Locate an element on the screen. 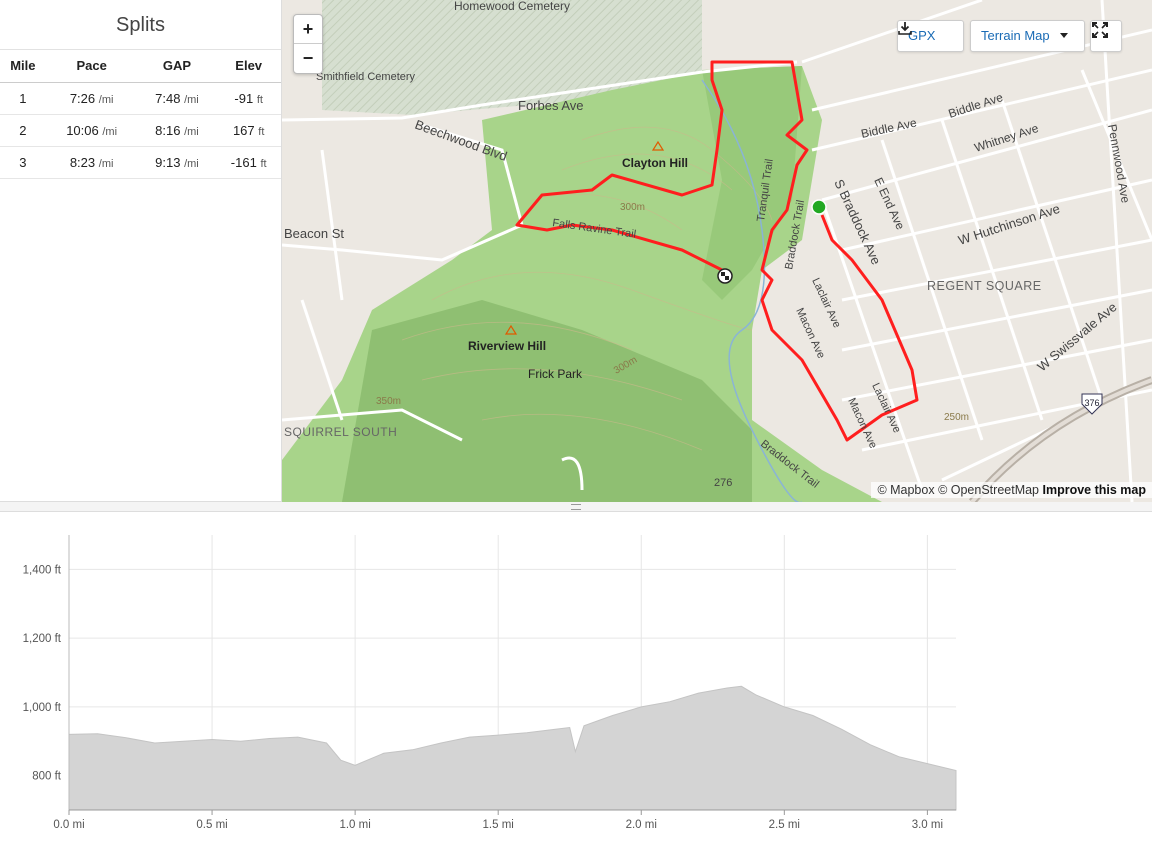 Image resolution: width=1152 pixels, height=853 pixels. svg-text: 376 is located at coordinates (1091, 403).